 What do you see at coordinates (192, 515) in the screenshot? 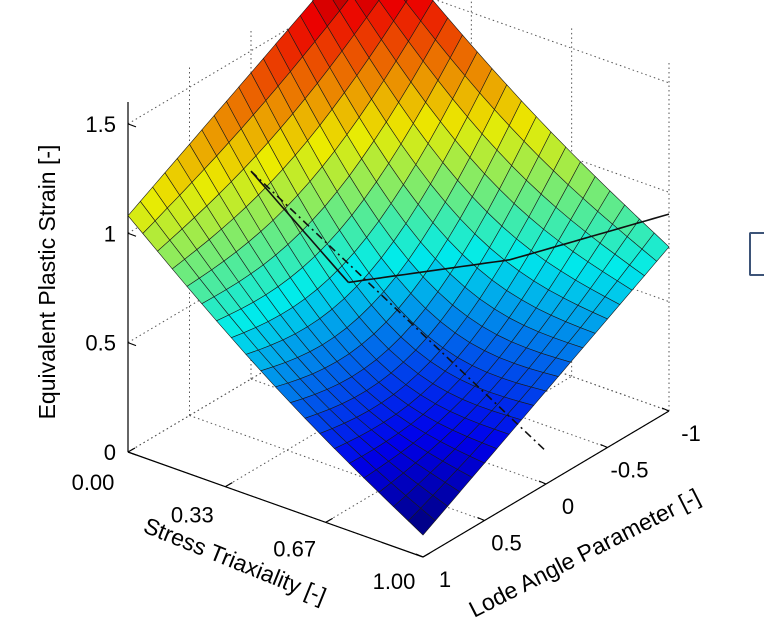
I see `x-tick-label: 0.33` at bounding box center [192, 515].